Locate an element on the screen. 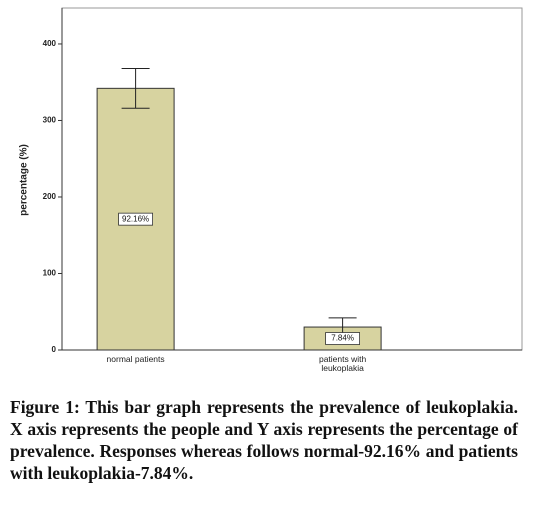 The image size is (553, 528). y-tick-label: 200 is located at coordinates (50, 196).